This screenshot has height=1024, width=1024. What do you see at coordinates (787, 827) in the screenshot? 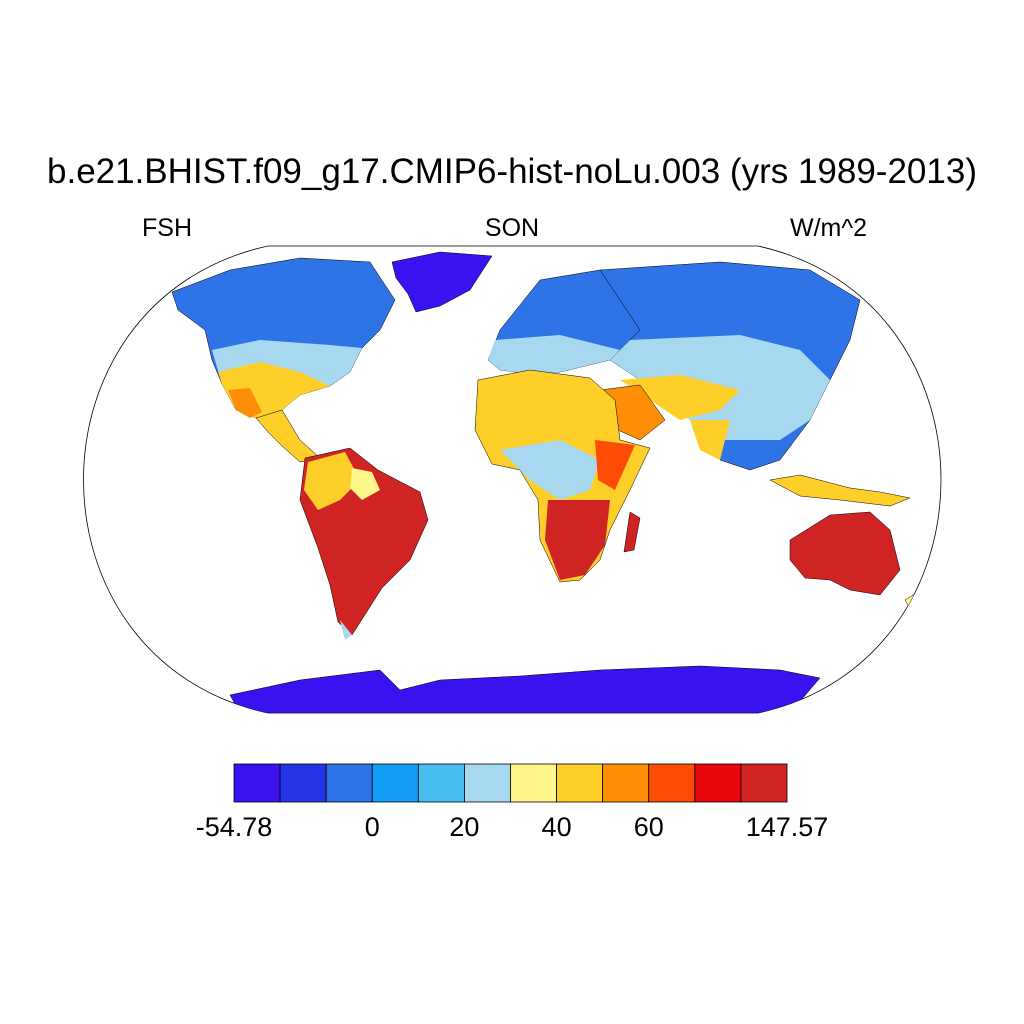
I see `colorbar-tick-label: 147.57` at bounding box center [787, 827].